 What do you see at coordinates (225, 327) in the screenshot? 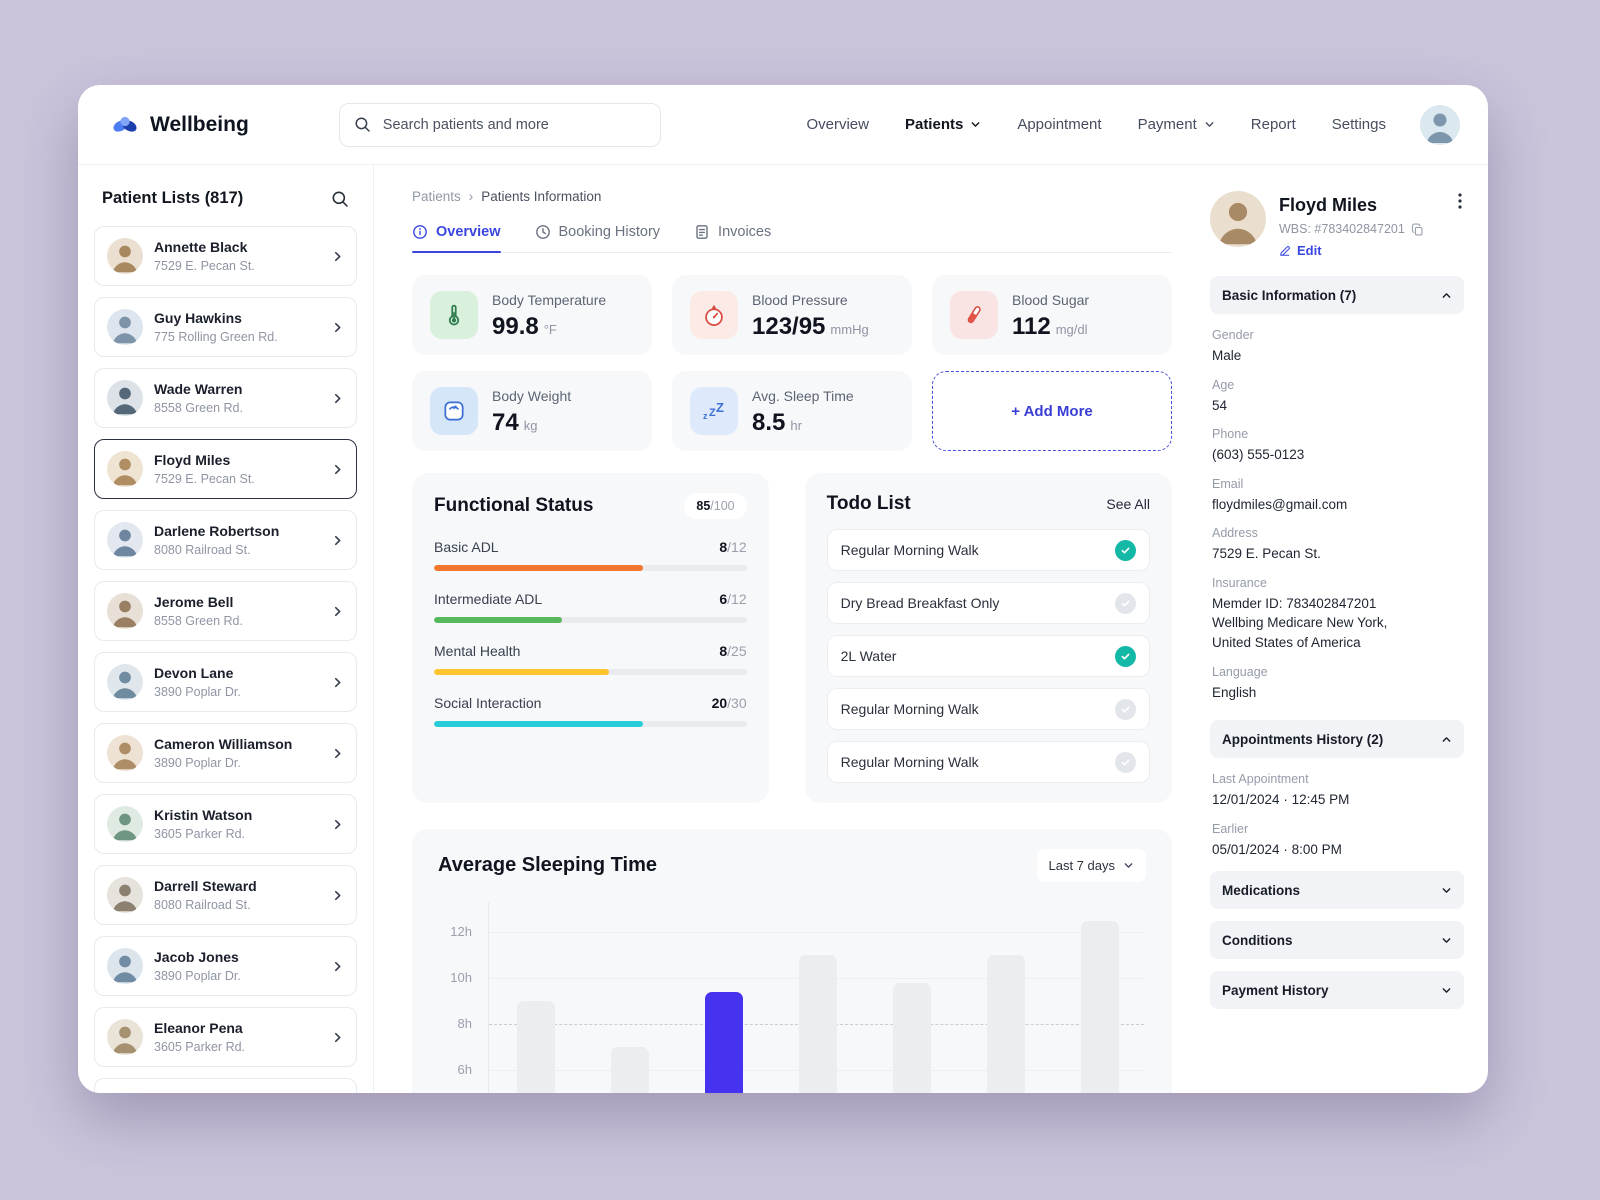
I see `patient-list-item-guy-hawkins: Guy Hawkins 775 Rolling Green Rd.` at bounding box center [225, 327].